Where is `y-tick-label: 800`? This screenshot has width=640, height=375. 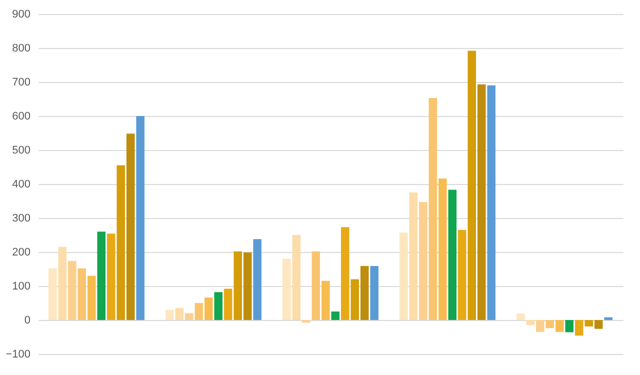
y-tick-label: 800 is located at coordinates (21, 48).